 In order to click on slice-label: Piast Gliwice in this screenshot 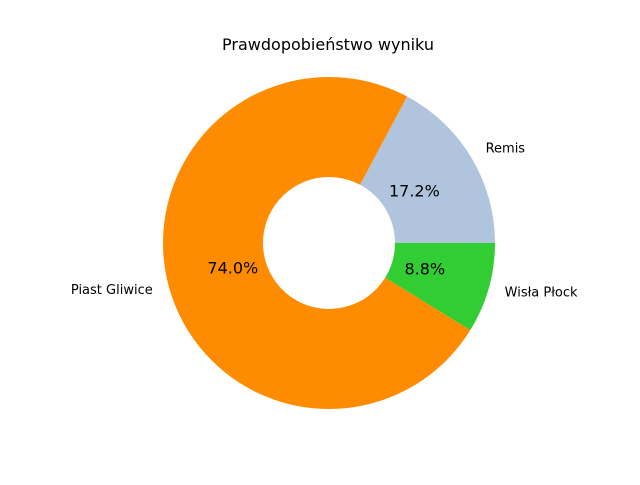, I will do `click(112, 290)`.